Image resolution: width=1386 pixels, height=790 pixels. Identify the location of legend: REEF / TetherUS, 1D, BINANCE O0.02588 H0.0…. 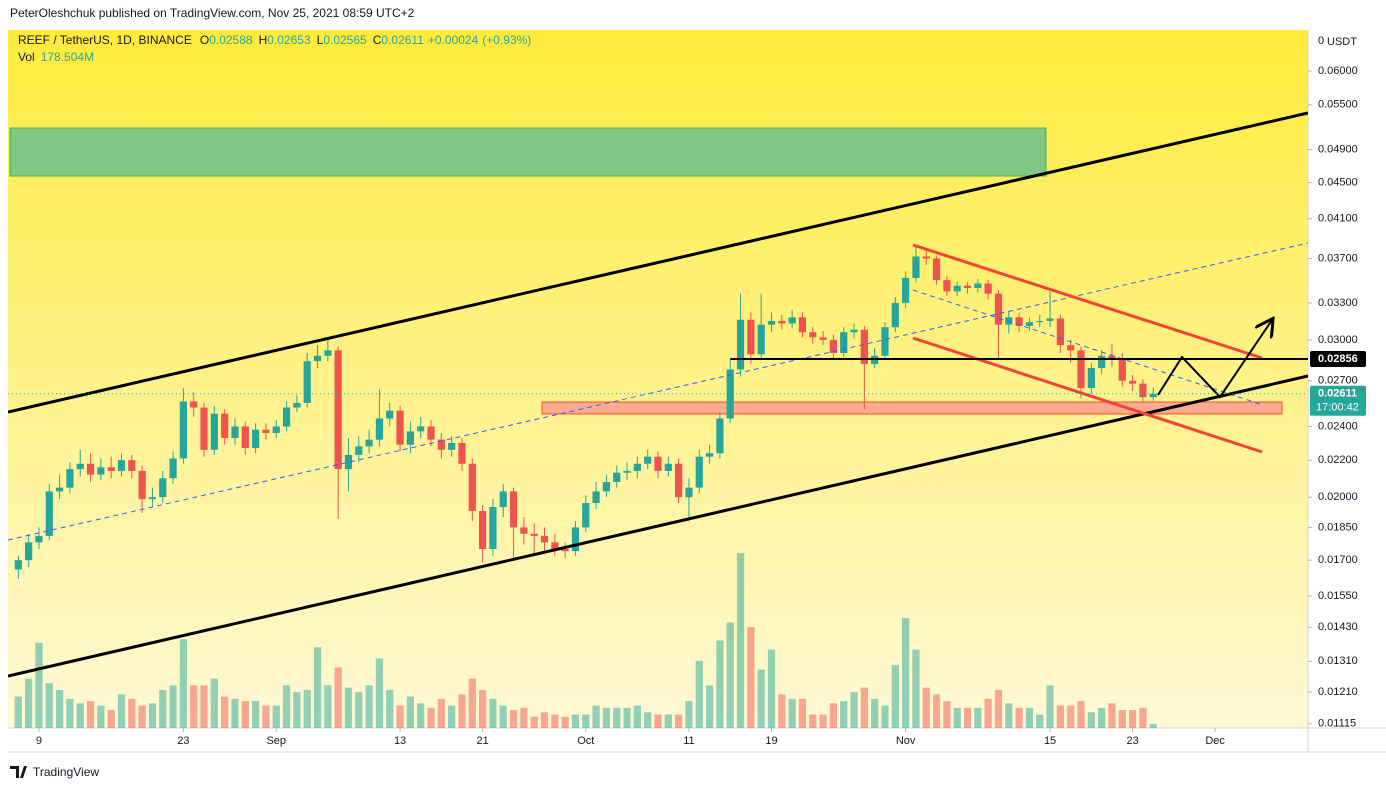
(274, 40).